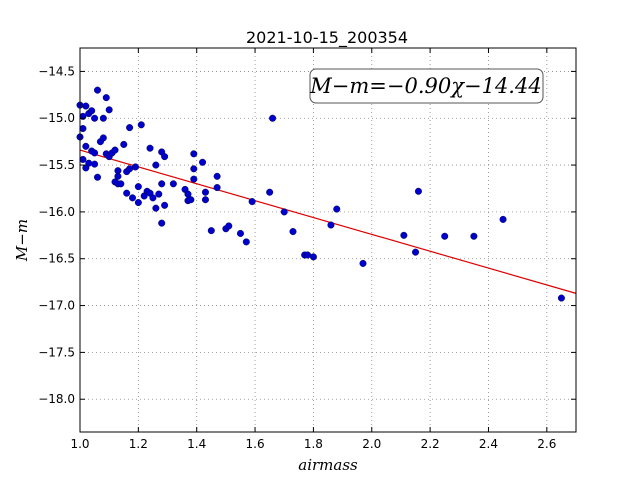  What do you see at coordinates (138, 444) in the screenshot?
I see `x-tick-label: 1.2` at bounding box center [138, 444].